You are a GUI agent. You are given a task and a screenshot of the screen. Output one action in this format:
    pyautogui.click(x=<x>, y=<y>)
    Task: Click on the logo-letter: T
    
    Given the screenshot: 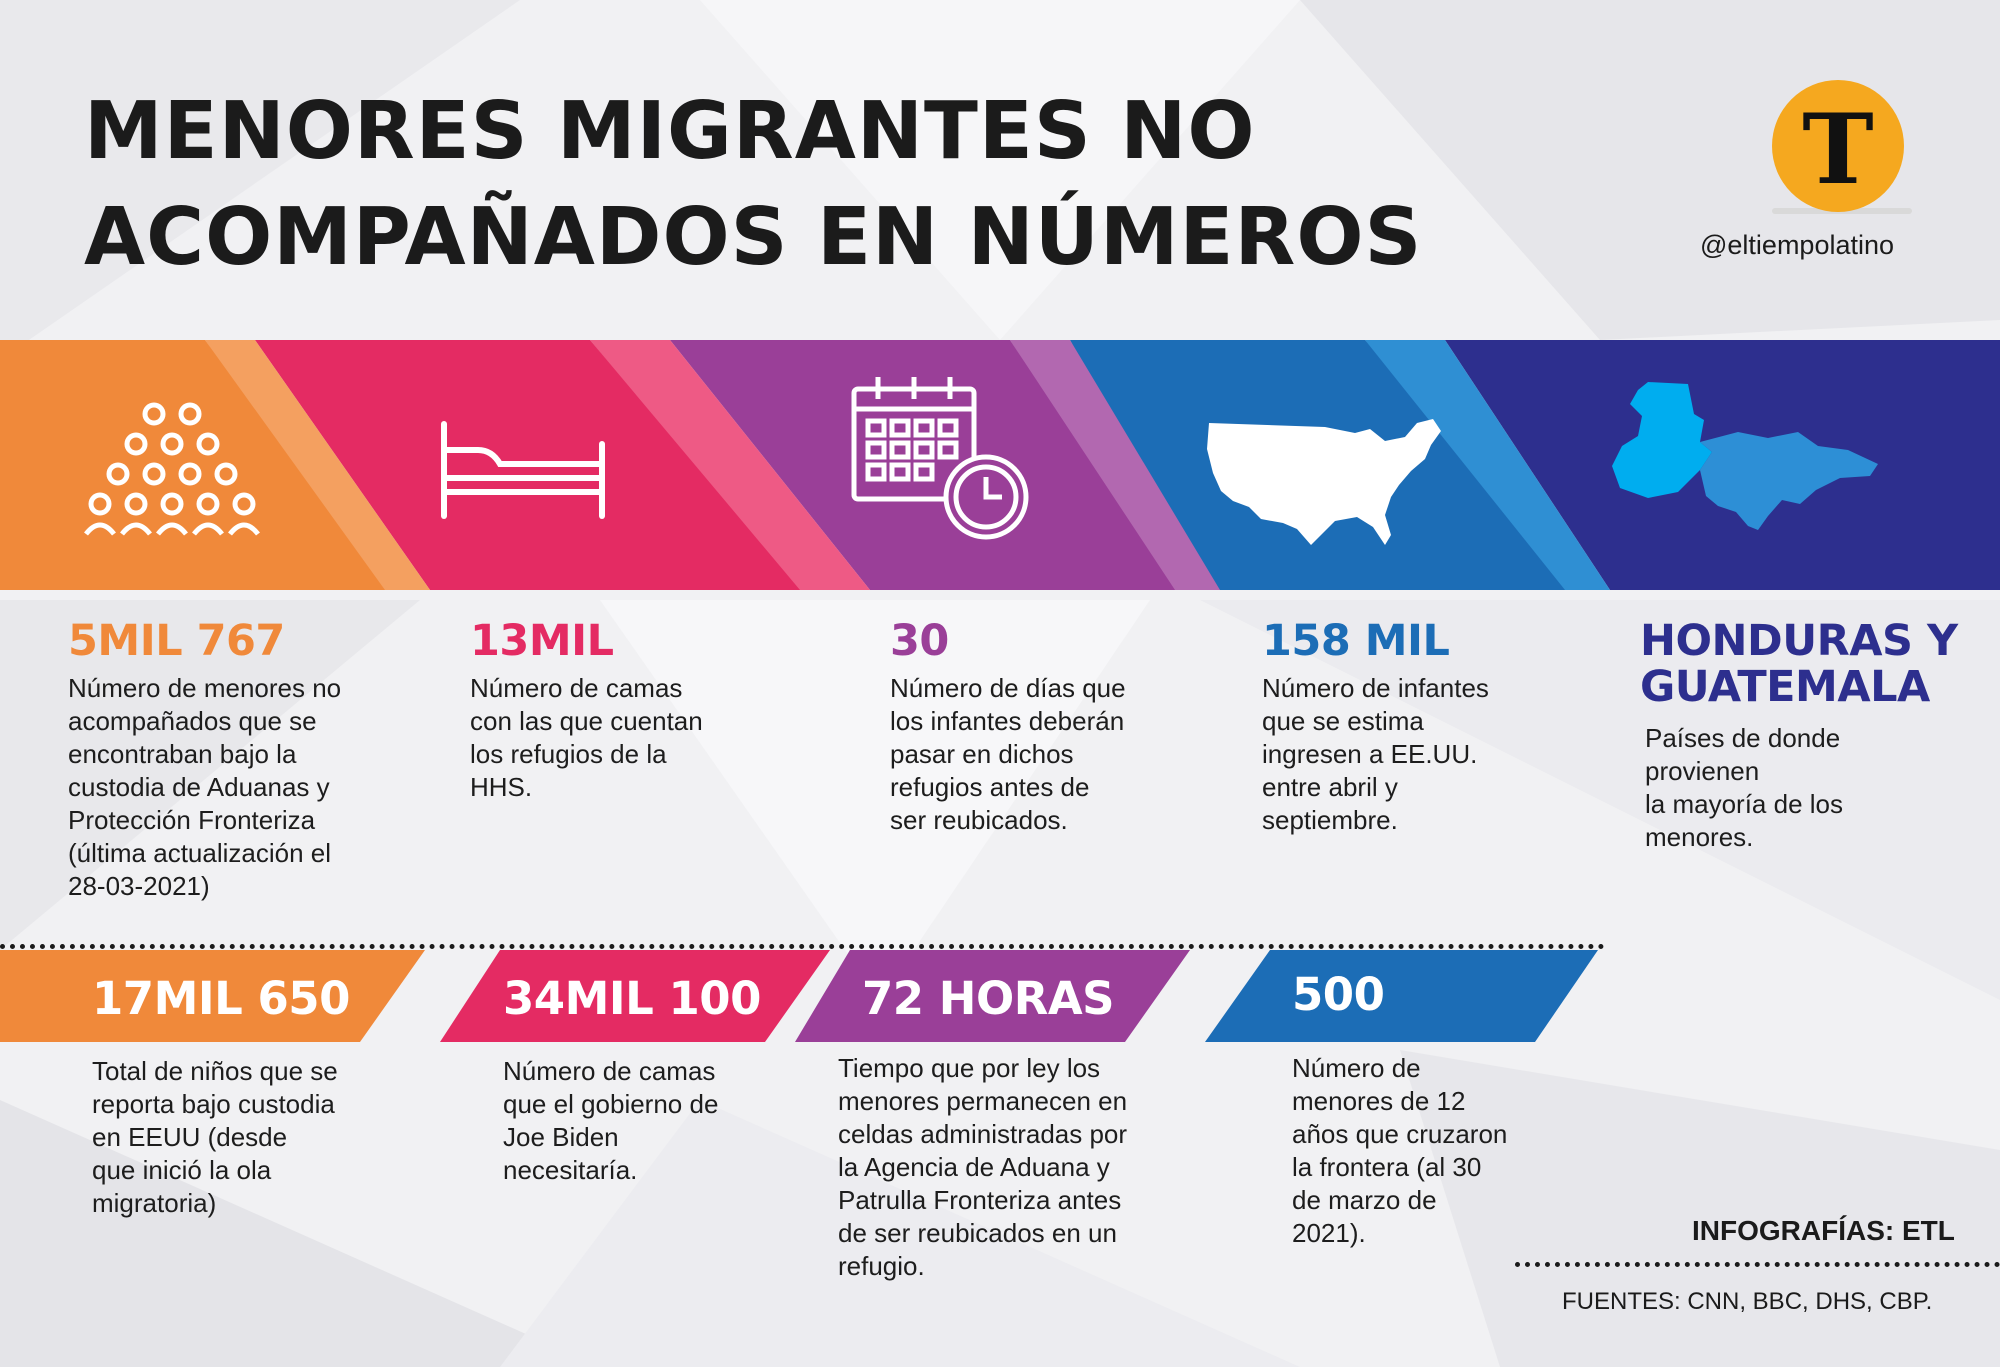 What is the action you would take?
    pyautogui.click(x=1838, y=149)
    